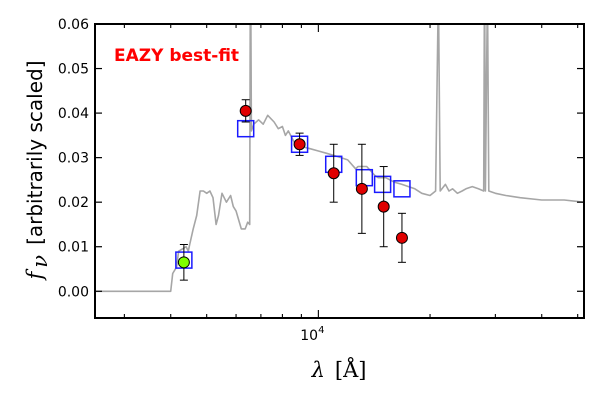  I want to click on y-tick-label: 0.00, so click(73, 292).